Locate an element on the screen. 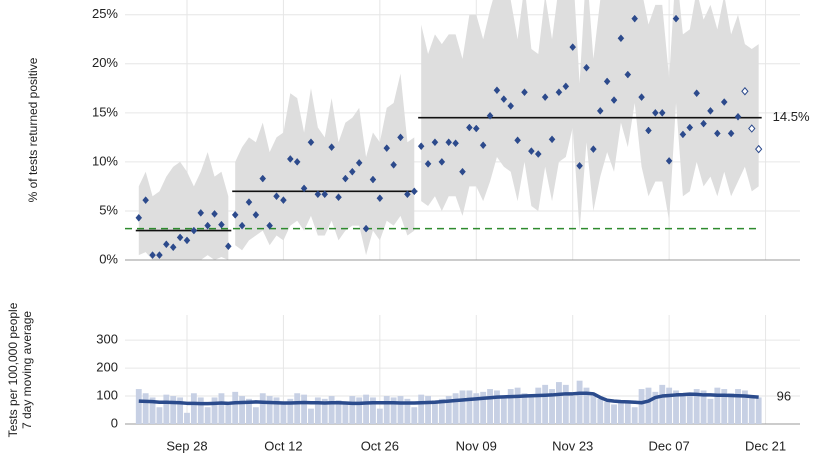  y-tick-label: 0 is located at coordinates (114, 422).